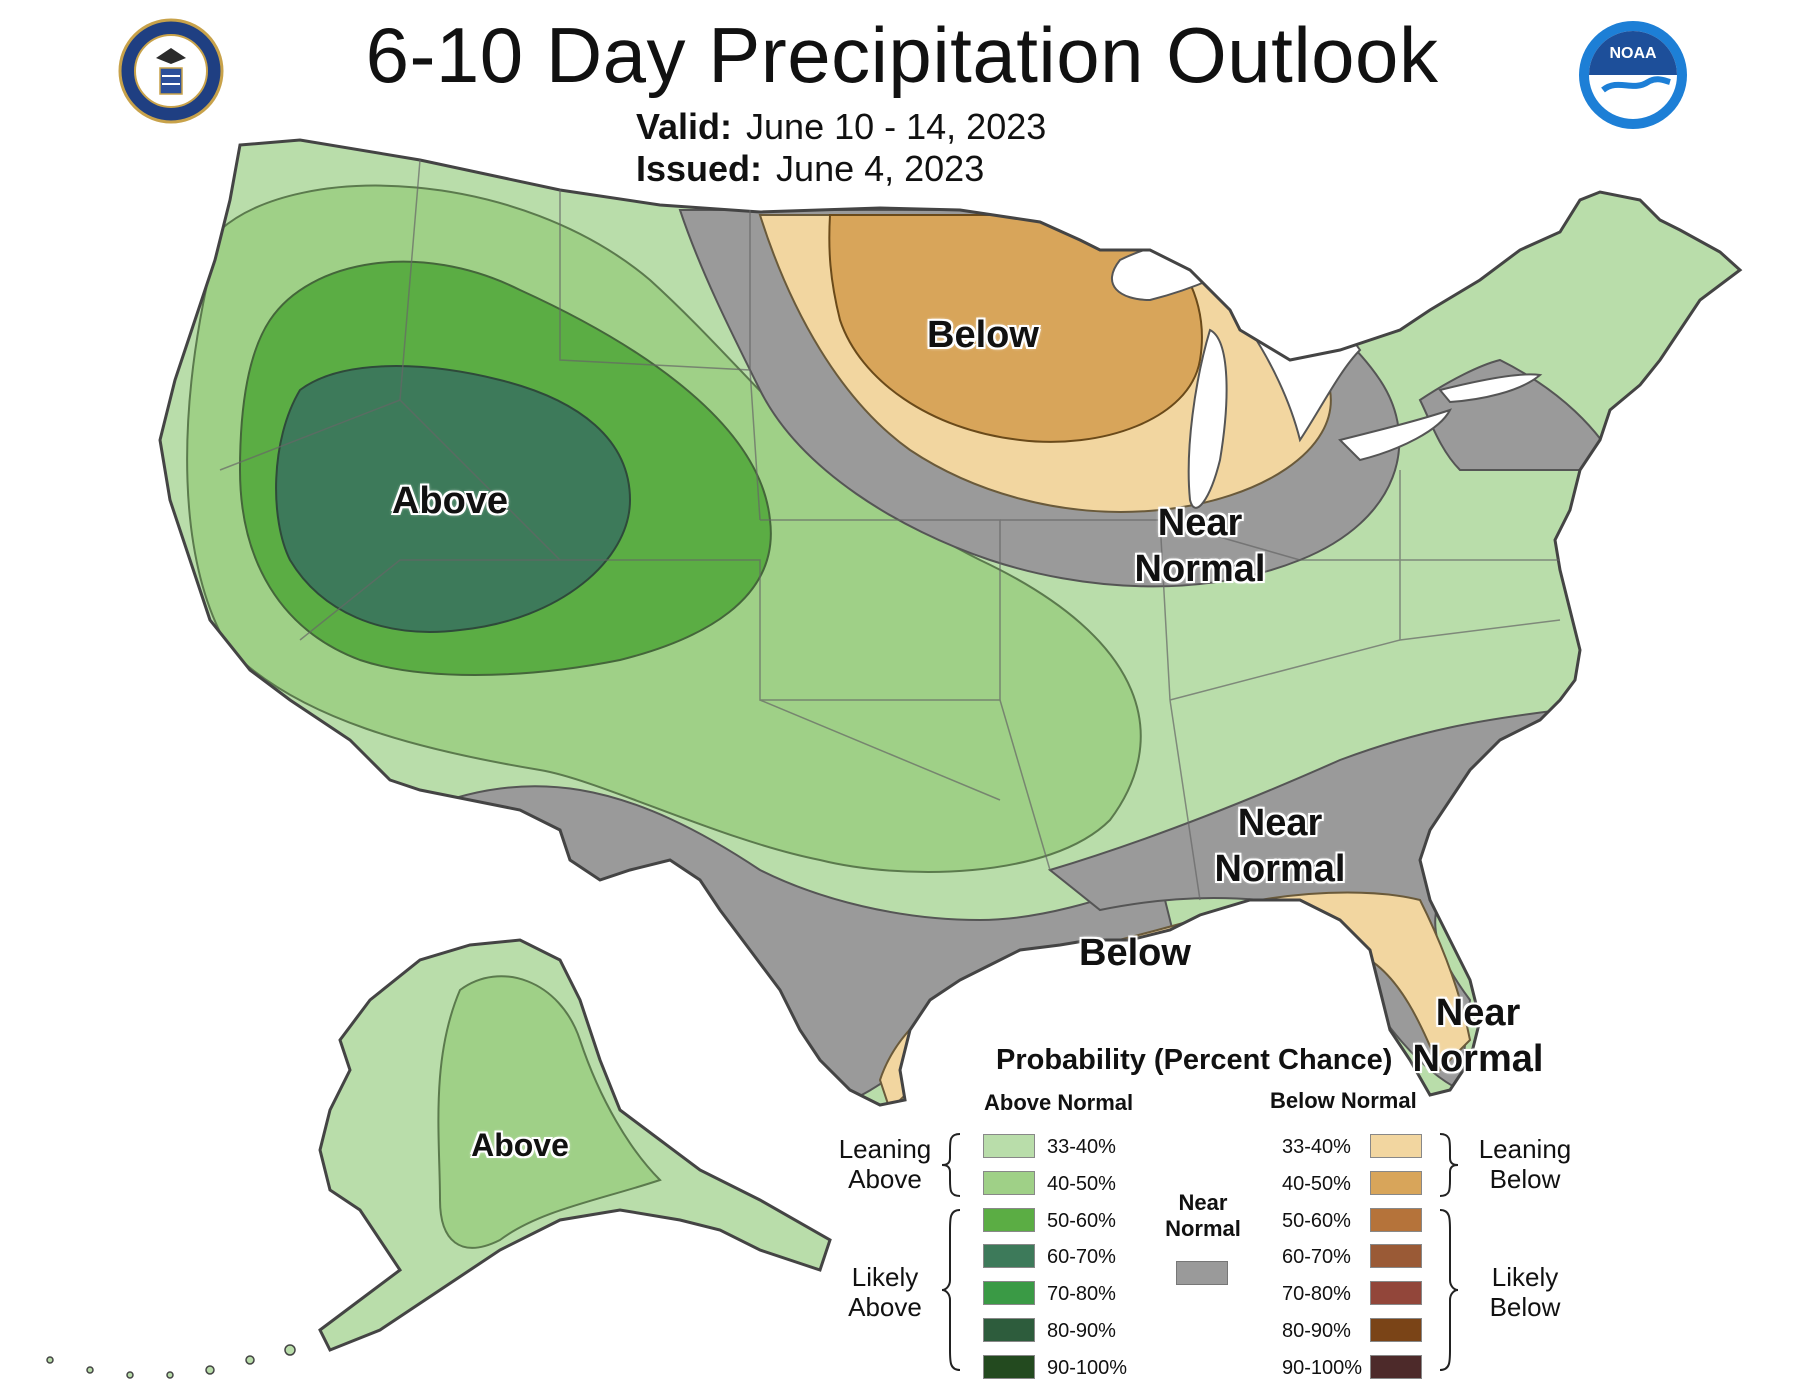 The width and height of the screenshot is (1804, 1392). What do you see at coordinates (1322, 1367) in the screenshot?
I see `legend-below-percent-label: 90-100%` at bounding box center [1322, 1367].